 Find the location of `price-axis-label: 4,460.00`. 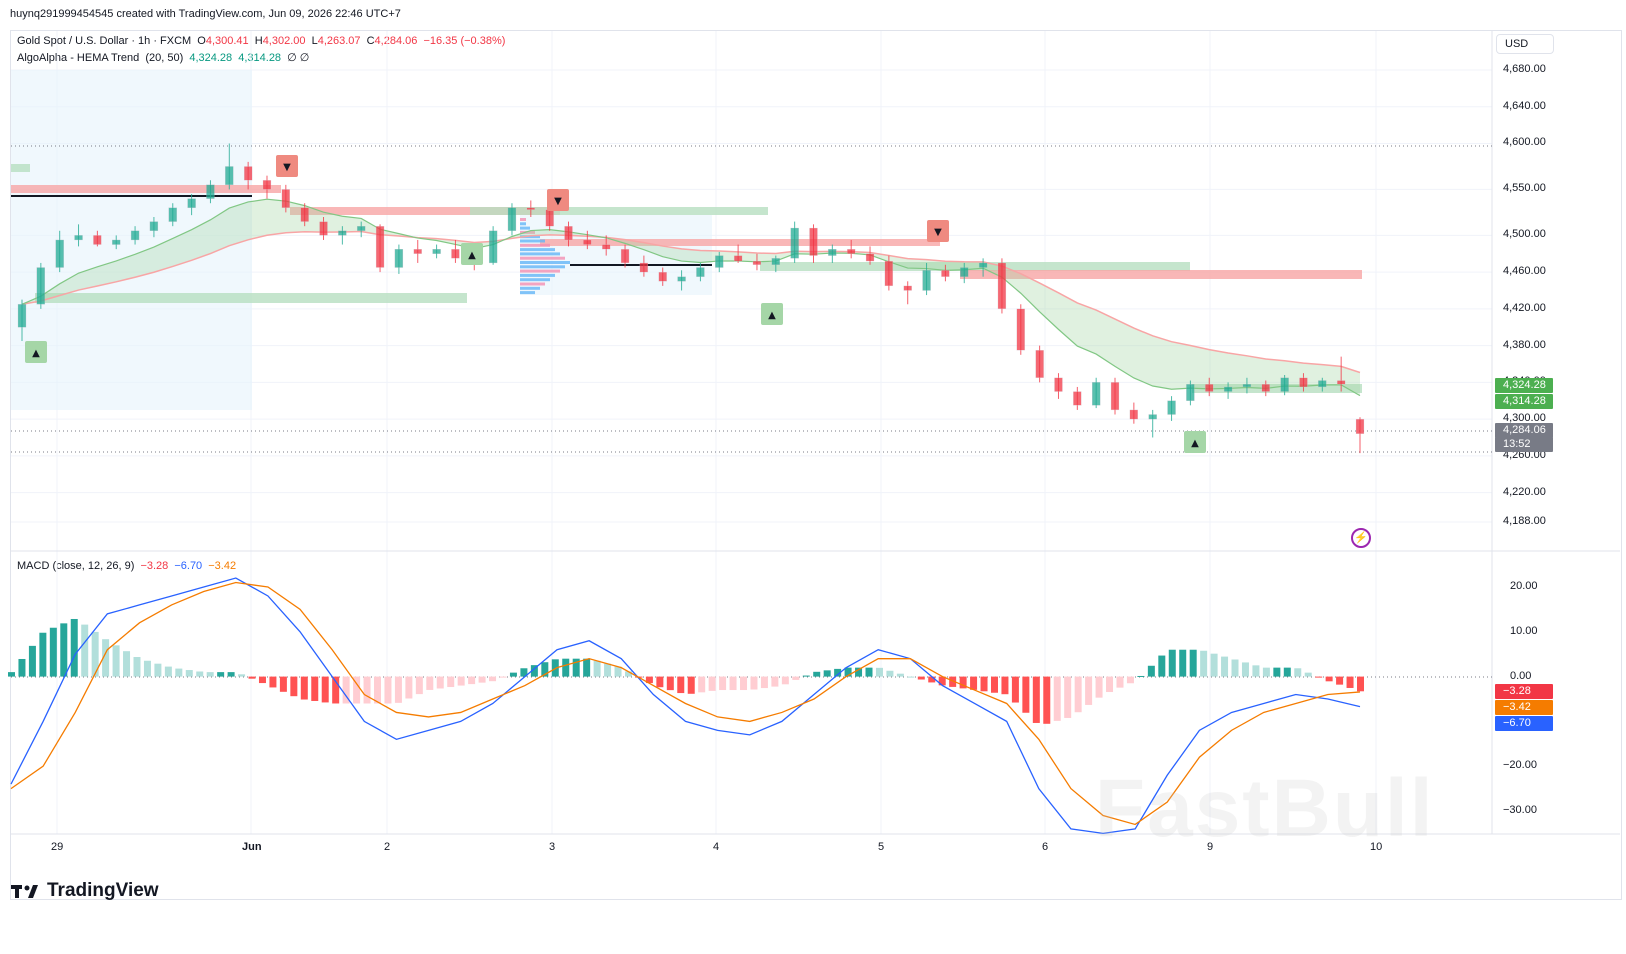

price-axis-label: 4,460.00 is located at coordinates (1524, 271).